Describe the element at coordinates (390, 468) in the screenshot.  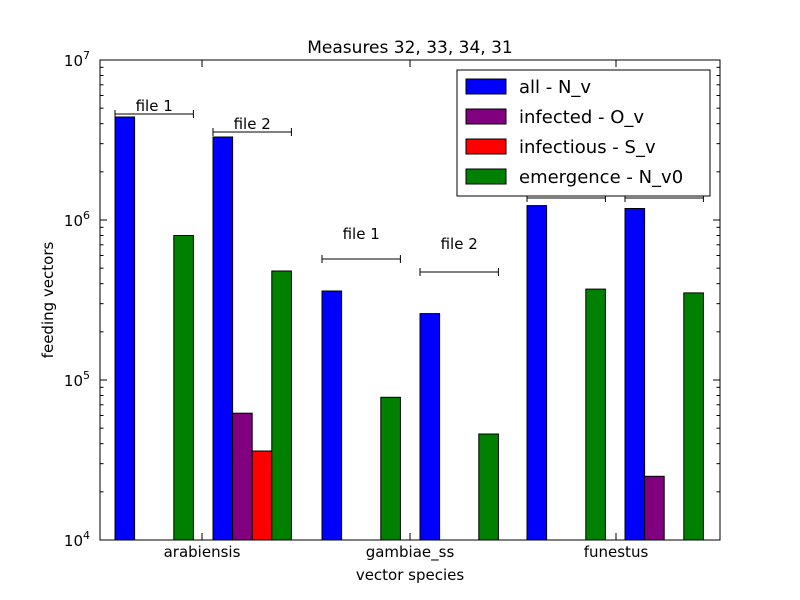
I see `bar-gambiae_ss-file1-series4` at that location.